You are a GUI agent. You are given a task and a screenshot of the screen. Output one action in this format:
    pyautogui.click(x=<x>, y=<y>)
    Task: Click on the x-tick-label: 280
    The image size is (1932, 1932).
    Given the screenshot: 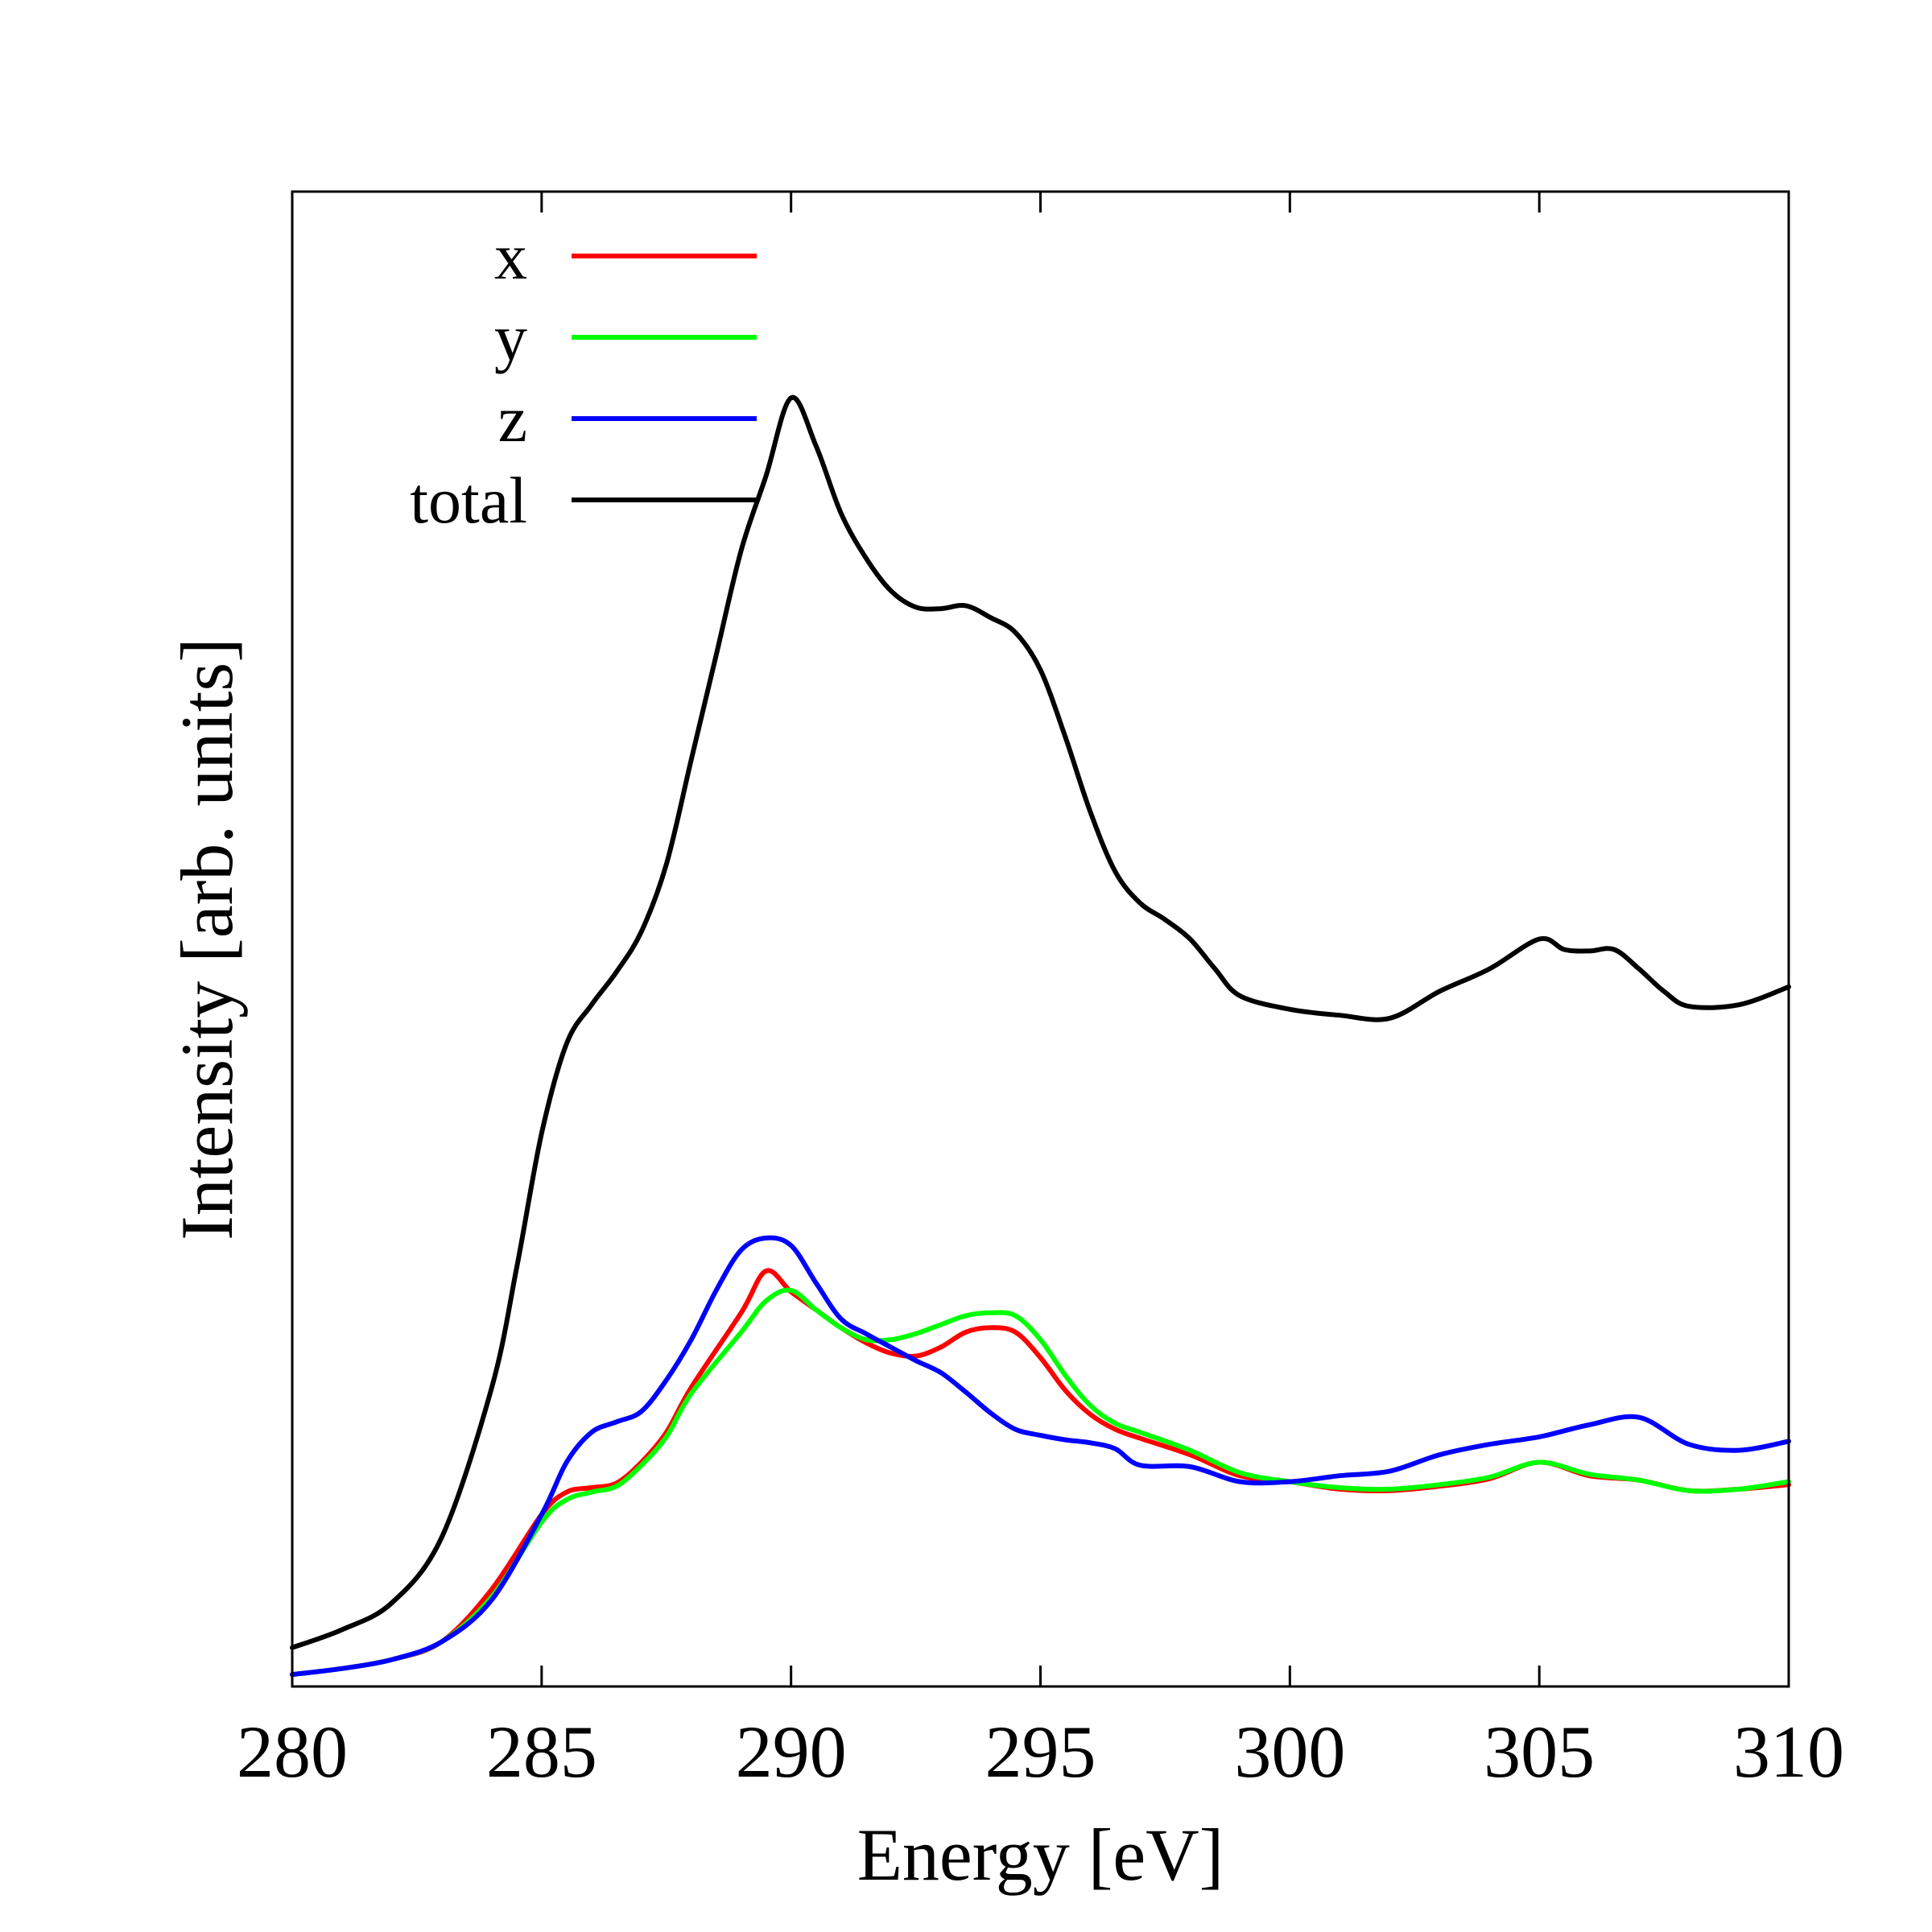 What is the action you would take?
    pyautogui.click(x=292, y=1752)
    